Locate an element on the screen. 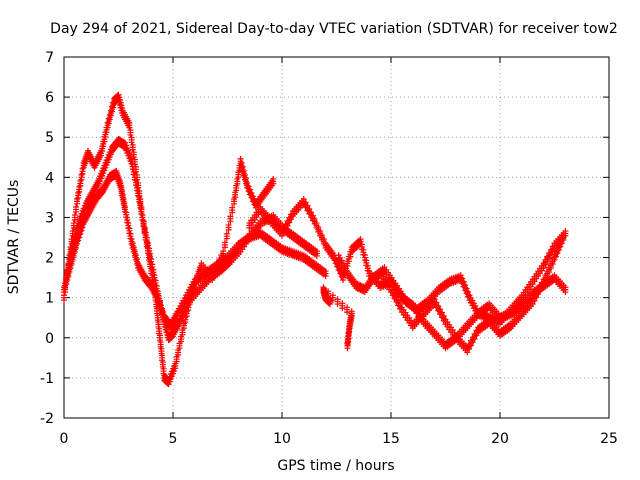  y-tick-label: 2 is located at coordinates (49, 259).